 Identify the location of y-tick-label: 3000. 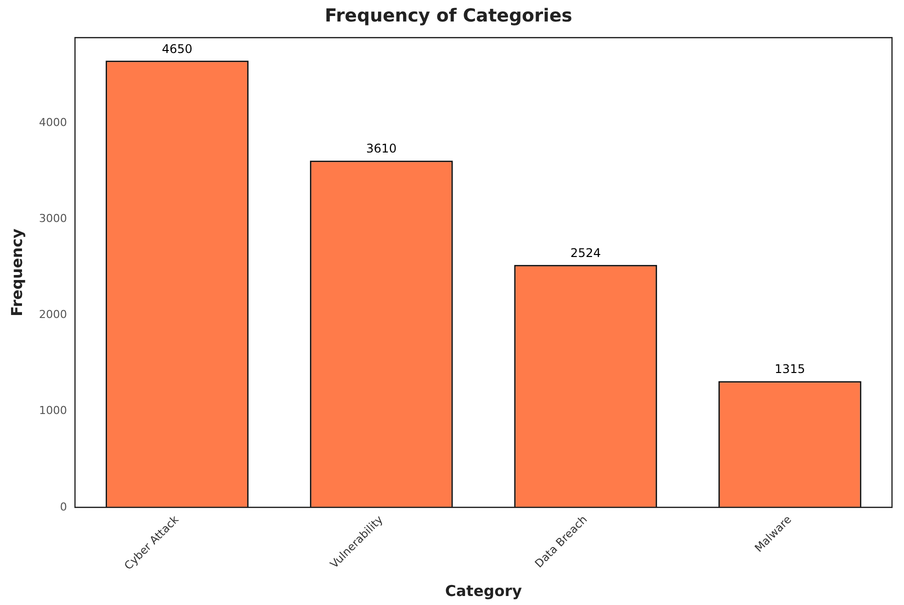
(52, 219).